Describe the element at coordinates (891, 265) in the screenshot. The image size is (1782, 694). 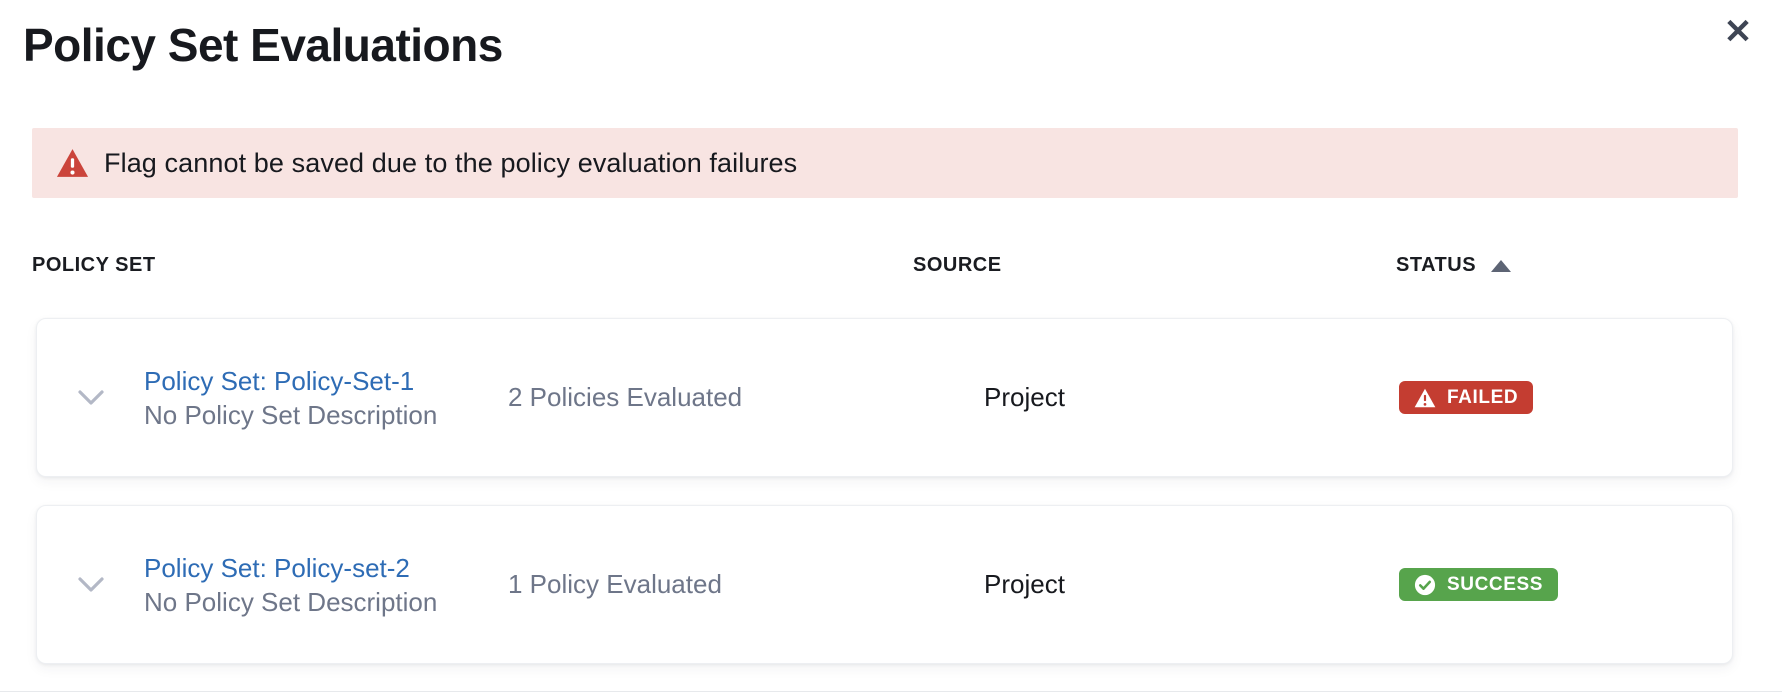
I see `table-header-row: POLICY SET SOURCE STATUS` at that location.